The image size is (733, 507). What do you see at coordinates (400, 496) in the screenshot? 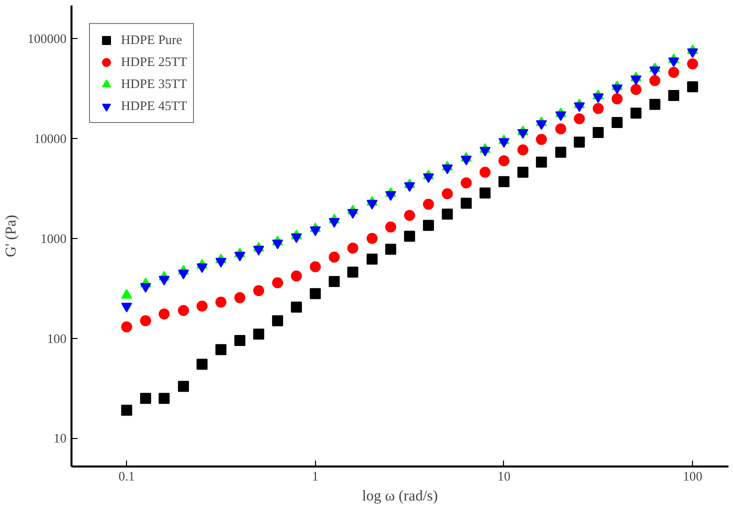
I see `x-axis-title: log ω (rad/s)` at bounding box center [400, 496].